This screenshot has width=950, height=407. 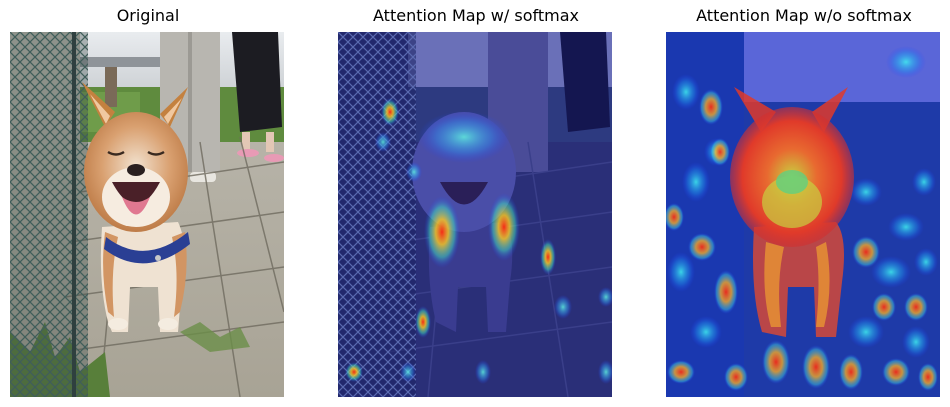 What do you see at coordinates (804, 15) in the screenshot?
I see `panel-title: Attention Map w/o softmax` at bounding box center [804, 15].